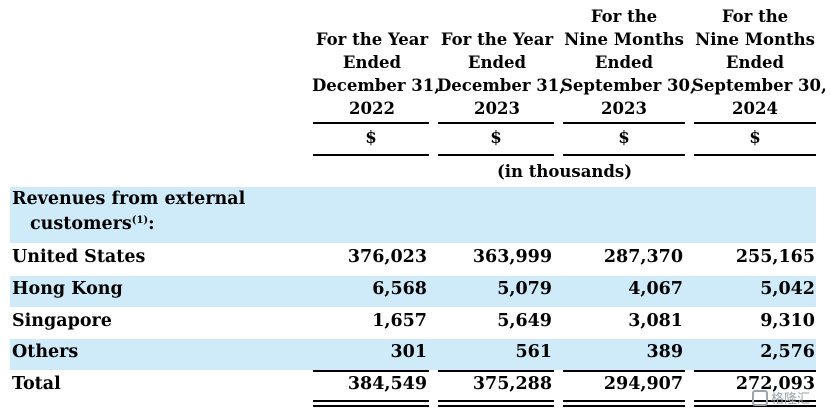 The image size is (831, 413). I want to click on watermark-logo: 格隆汇, so click(787, 398).